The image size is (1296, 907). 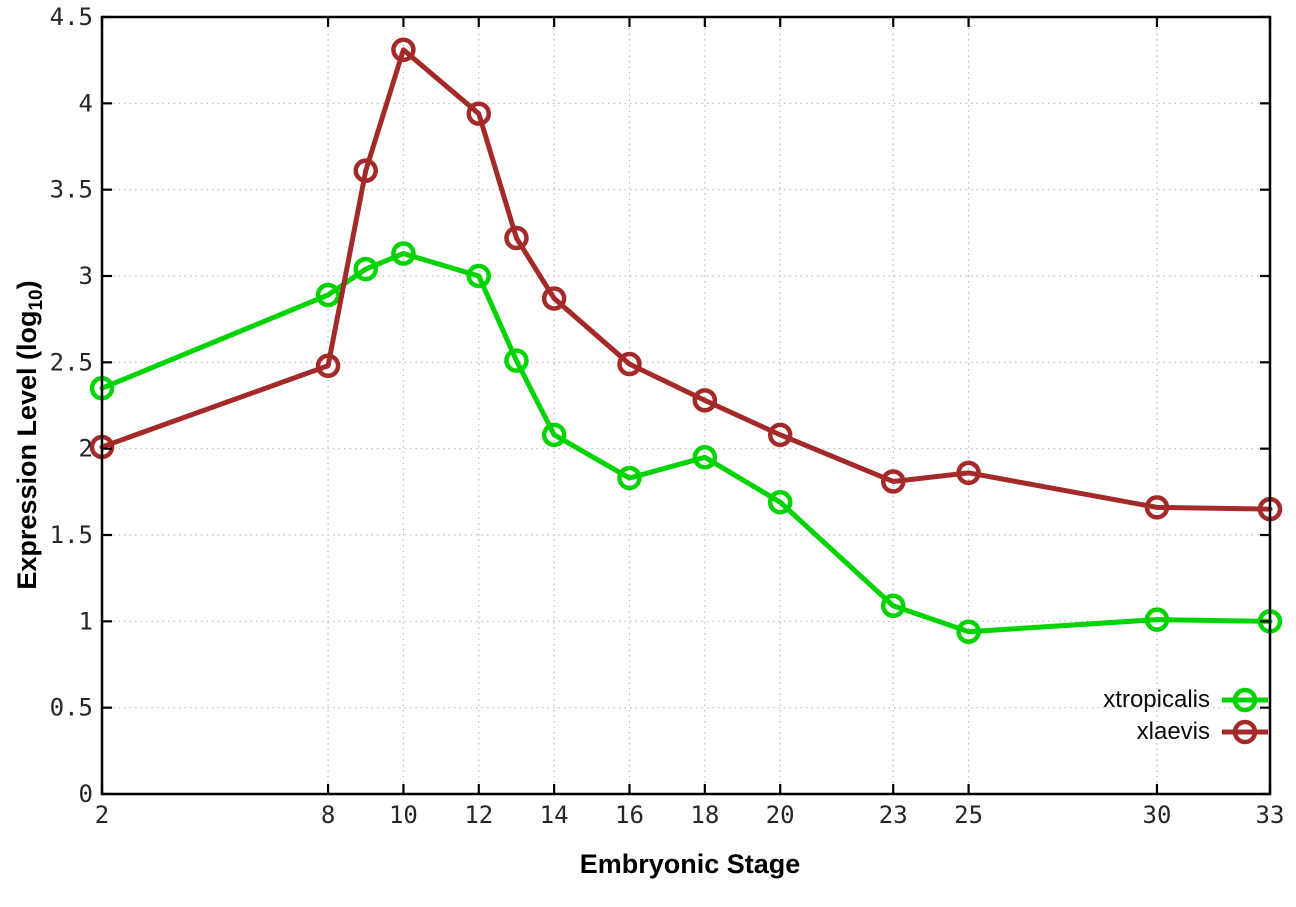 What do you see at coordinates (1173, 731) in the screenshot?
I see `legend-label-xlaevis: xlaevis` at bounding box center [1173, 731].